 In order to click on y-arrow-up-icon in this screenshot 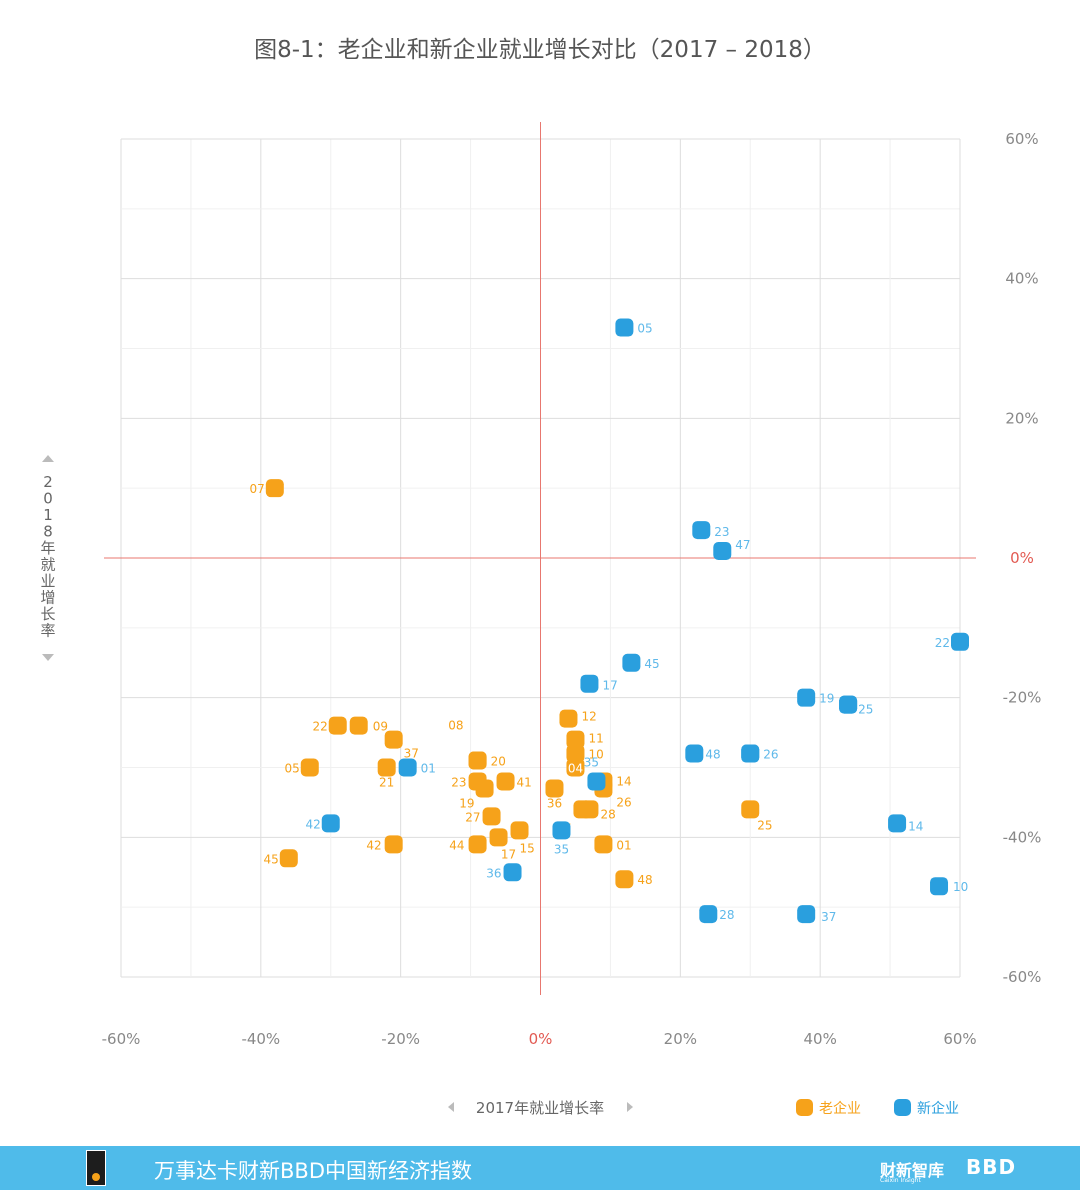, I will do `click(48, 458)`.